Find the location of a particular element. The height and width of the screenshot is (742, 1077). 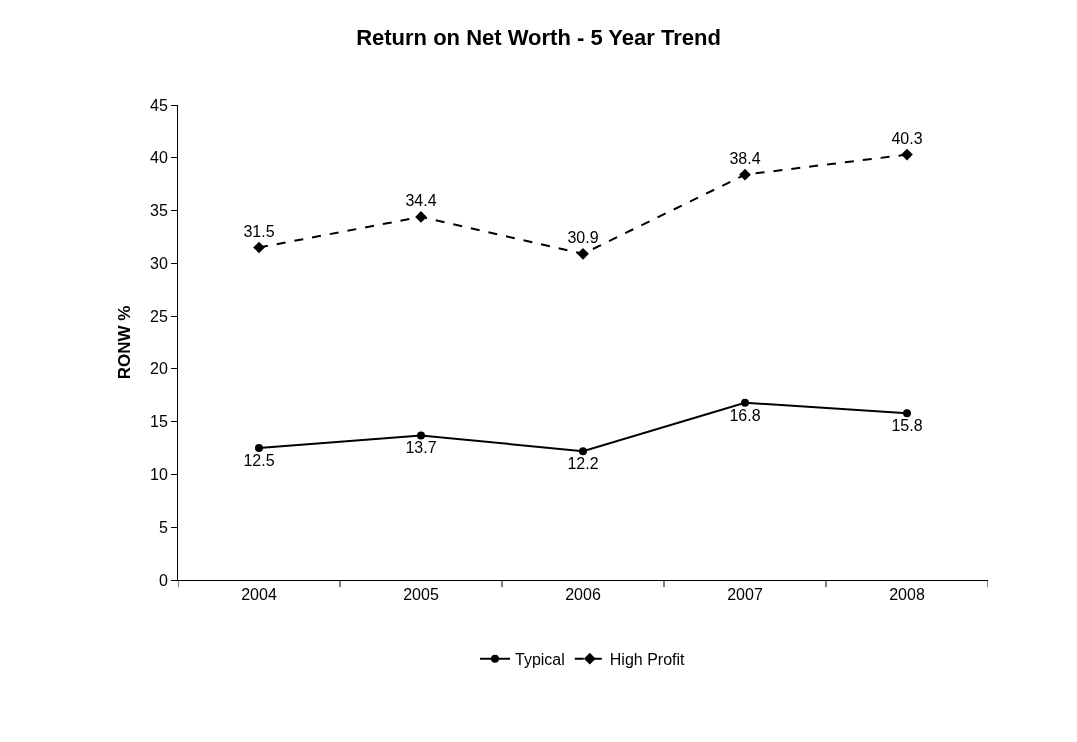

data-label: 34.4 is located at coordinates (421, 201).